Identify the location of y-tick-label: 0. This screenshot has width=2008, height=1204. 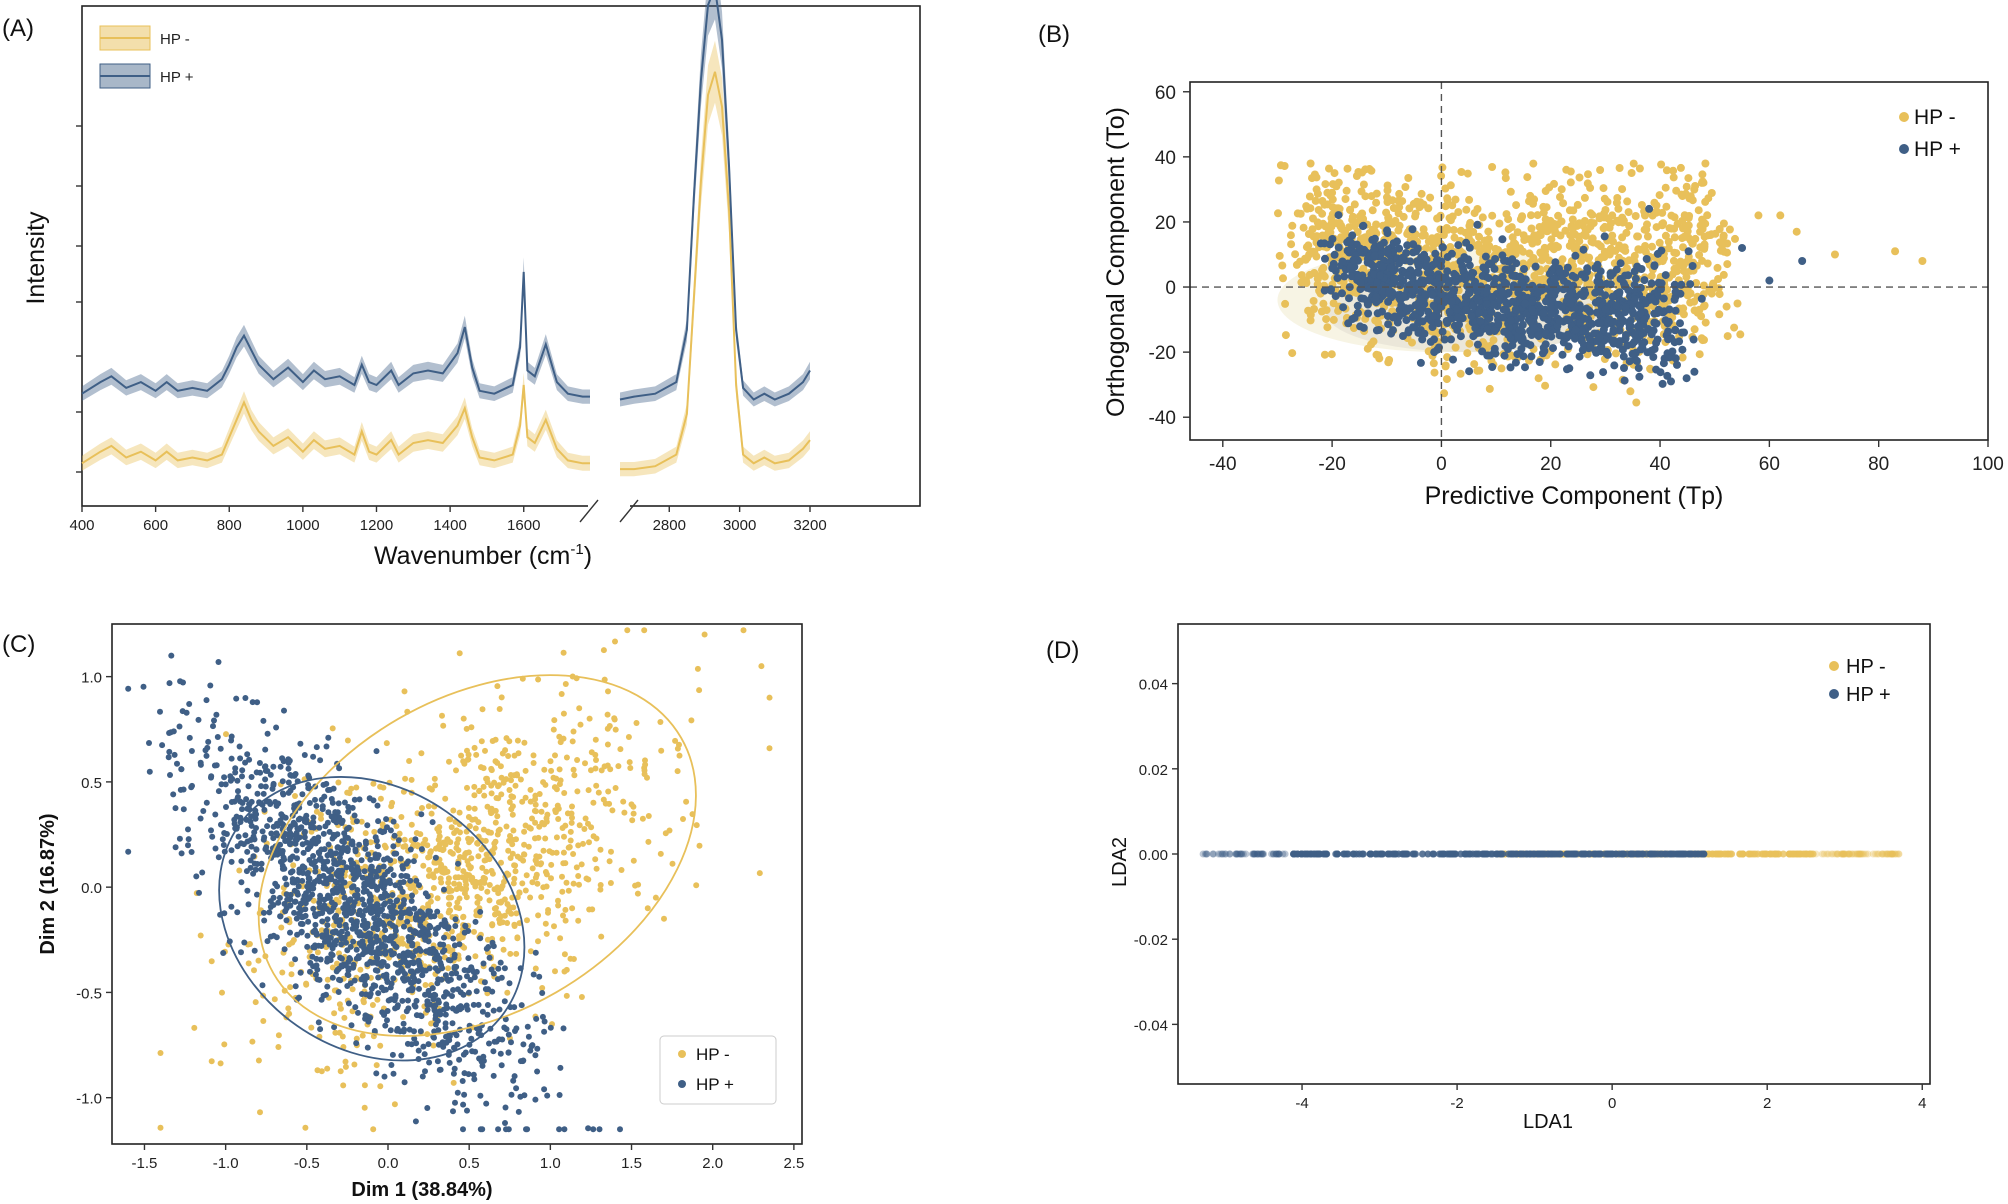
(1170, 288).